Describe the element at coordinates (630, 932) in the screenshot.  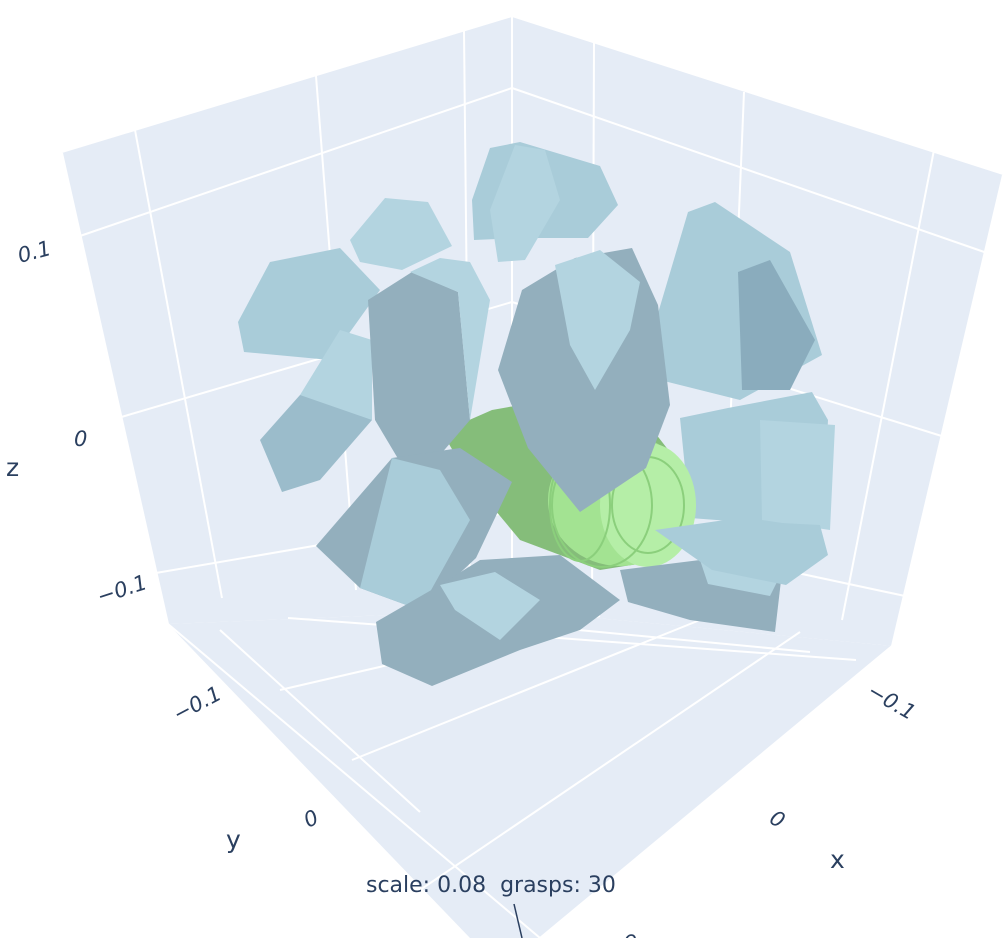
I see `partial-tick: o` at that location.